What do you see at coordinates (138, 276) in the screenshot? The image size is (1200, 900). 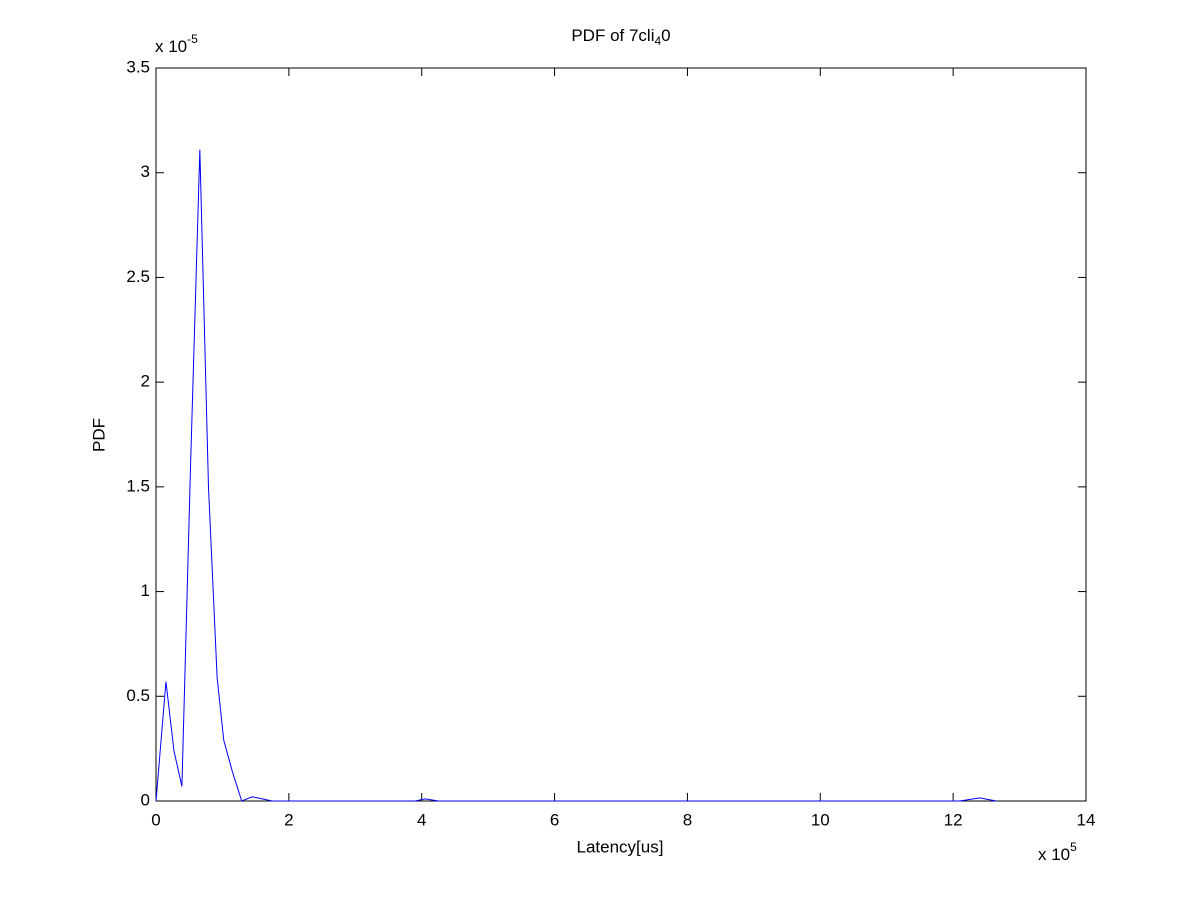 I see `y-tick-label: 2.5` at bounding box center [138, 276].